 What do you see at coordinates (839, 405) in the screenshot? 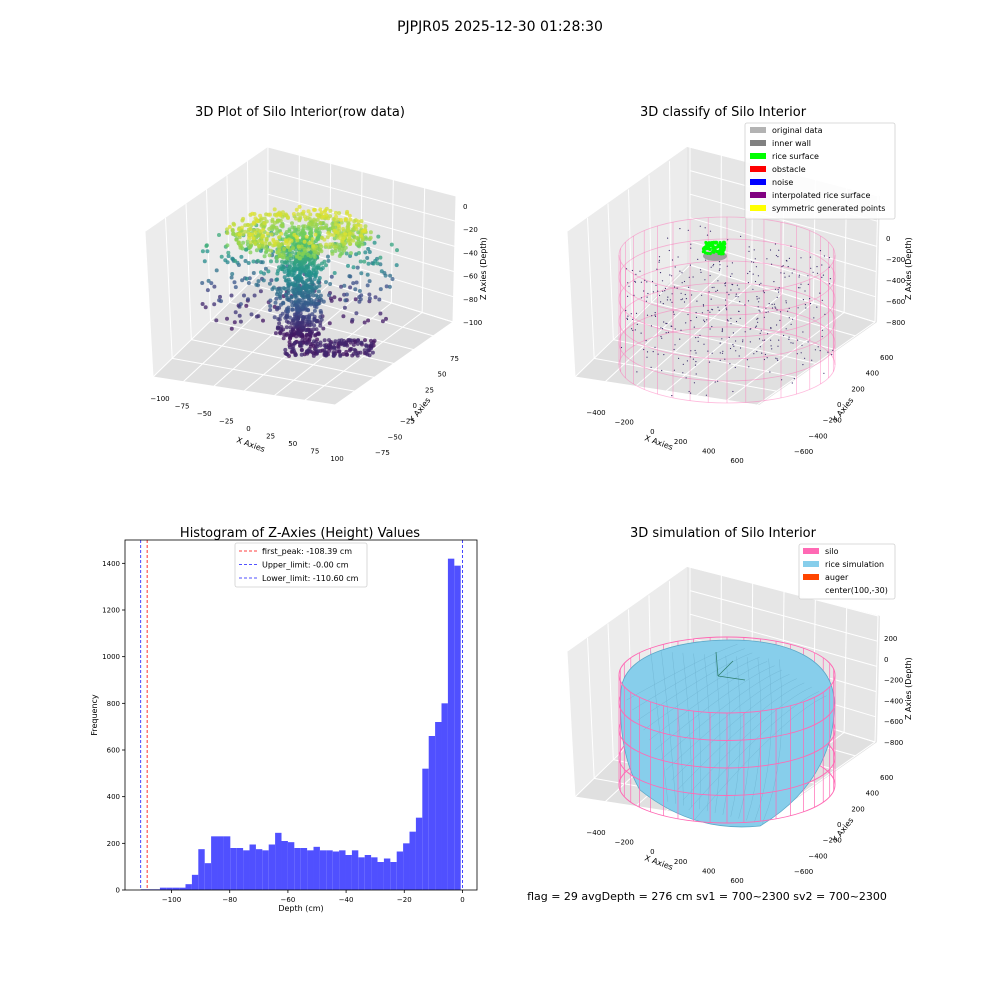
I see `classify-y-tick: 0` at bounding box center [839, 405].